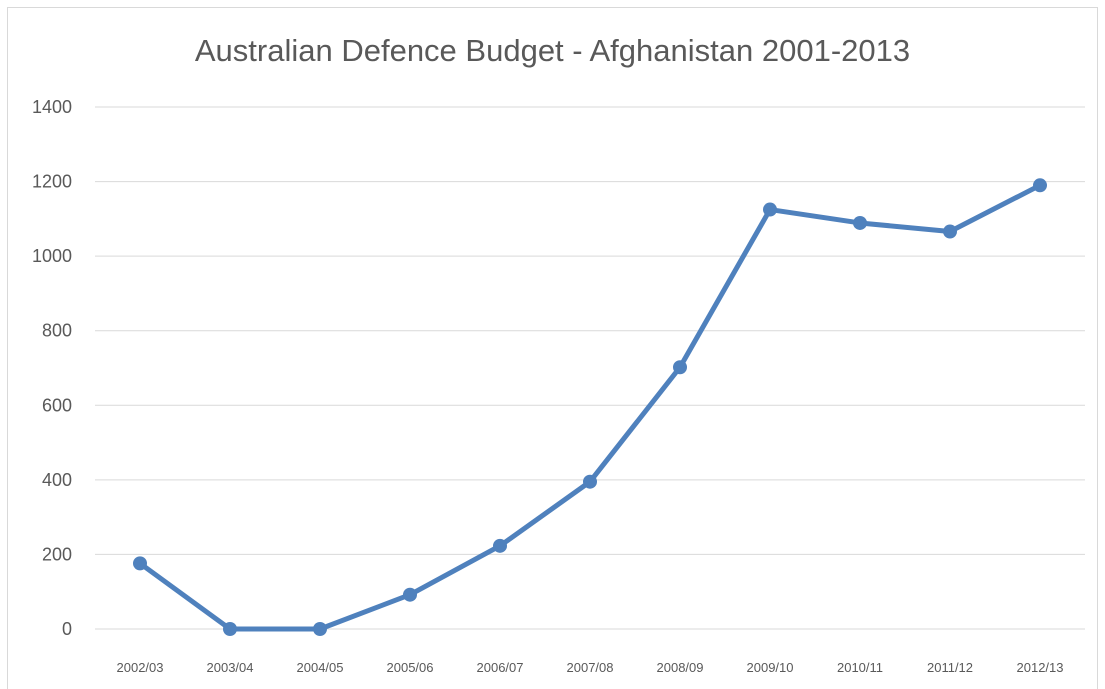 The width and height of the screenshot is (1105, 689). I want to click on x-tick-label: 2007/08, so click(590, 667).